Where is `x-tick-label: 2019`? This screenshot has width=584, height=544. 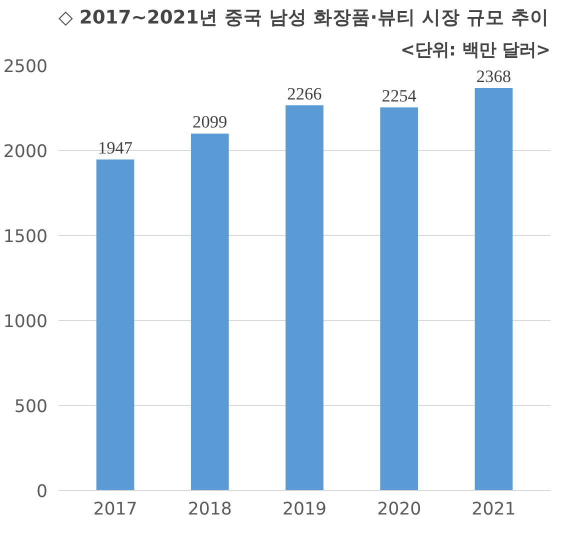
x-tick-label: 2019 is located at coordinates (304, 510).